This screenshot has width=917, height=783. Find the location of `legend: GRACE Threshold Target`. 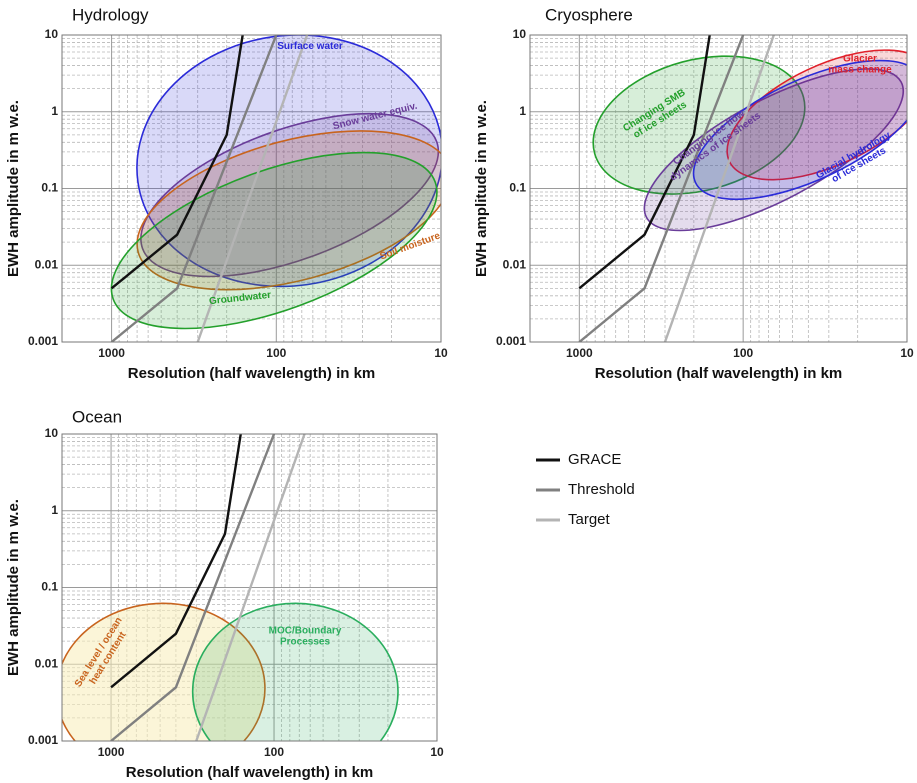

legend: GRACE Threshold Target is located at coordinates (585, 489).